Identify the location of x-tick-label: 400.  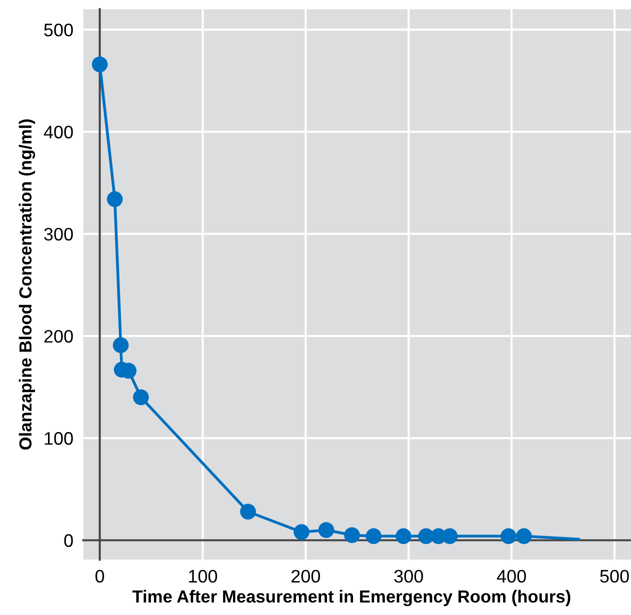
(511, 576).